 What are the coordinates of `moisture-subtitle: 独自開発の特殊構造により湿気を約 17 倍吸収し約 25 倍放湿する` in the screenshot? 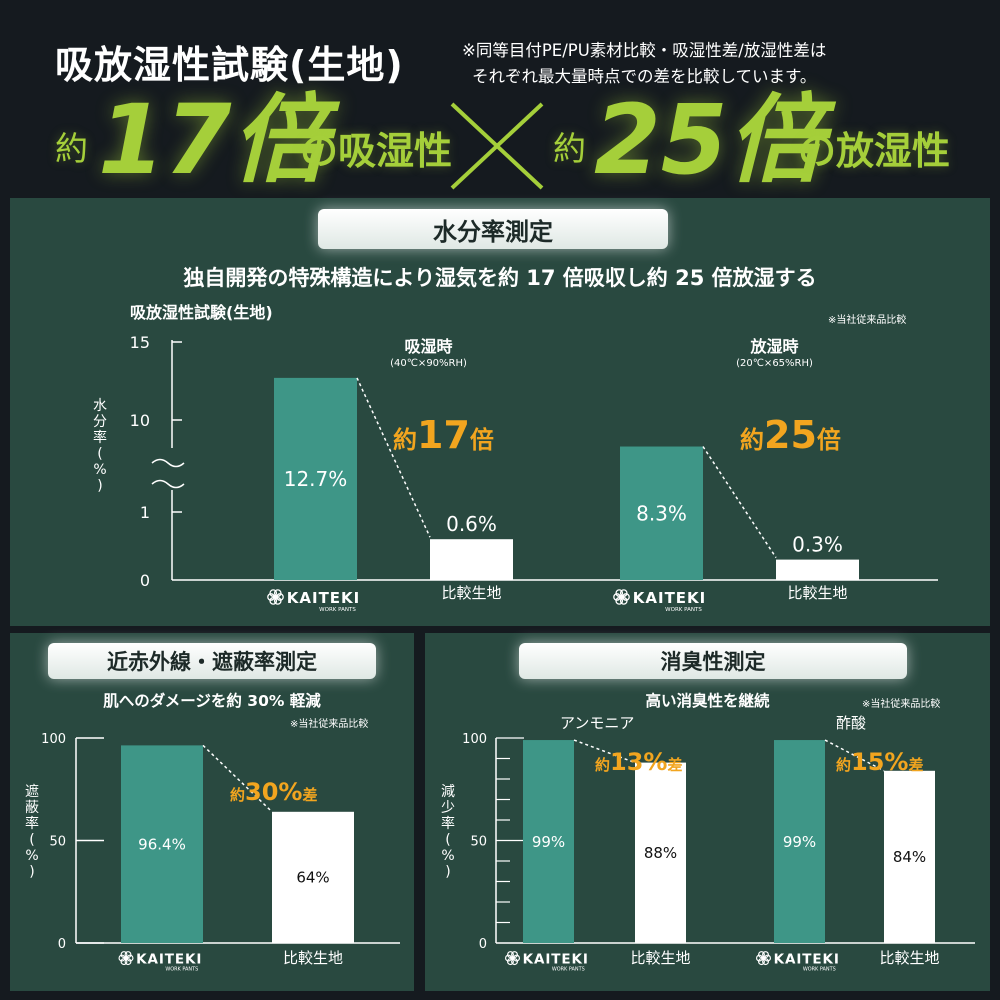 It's located at (500, 278).